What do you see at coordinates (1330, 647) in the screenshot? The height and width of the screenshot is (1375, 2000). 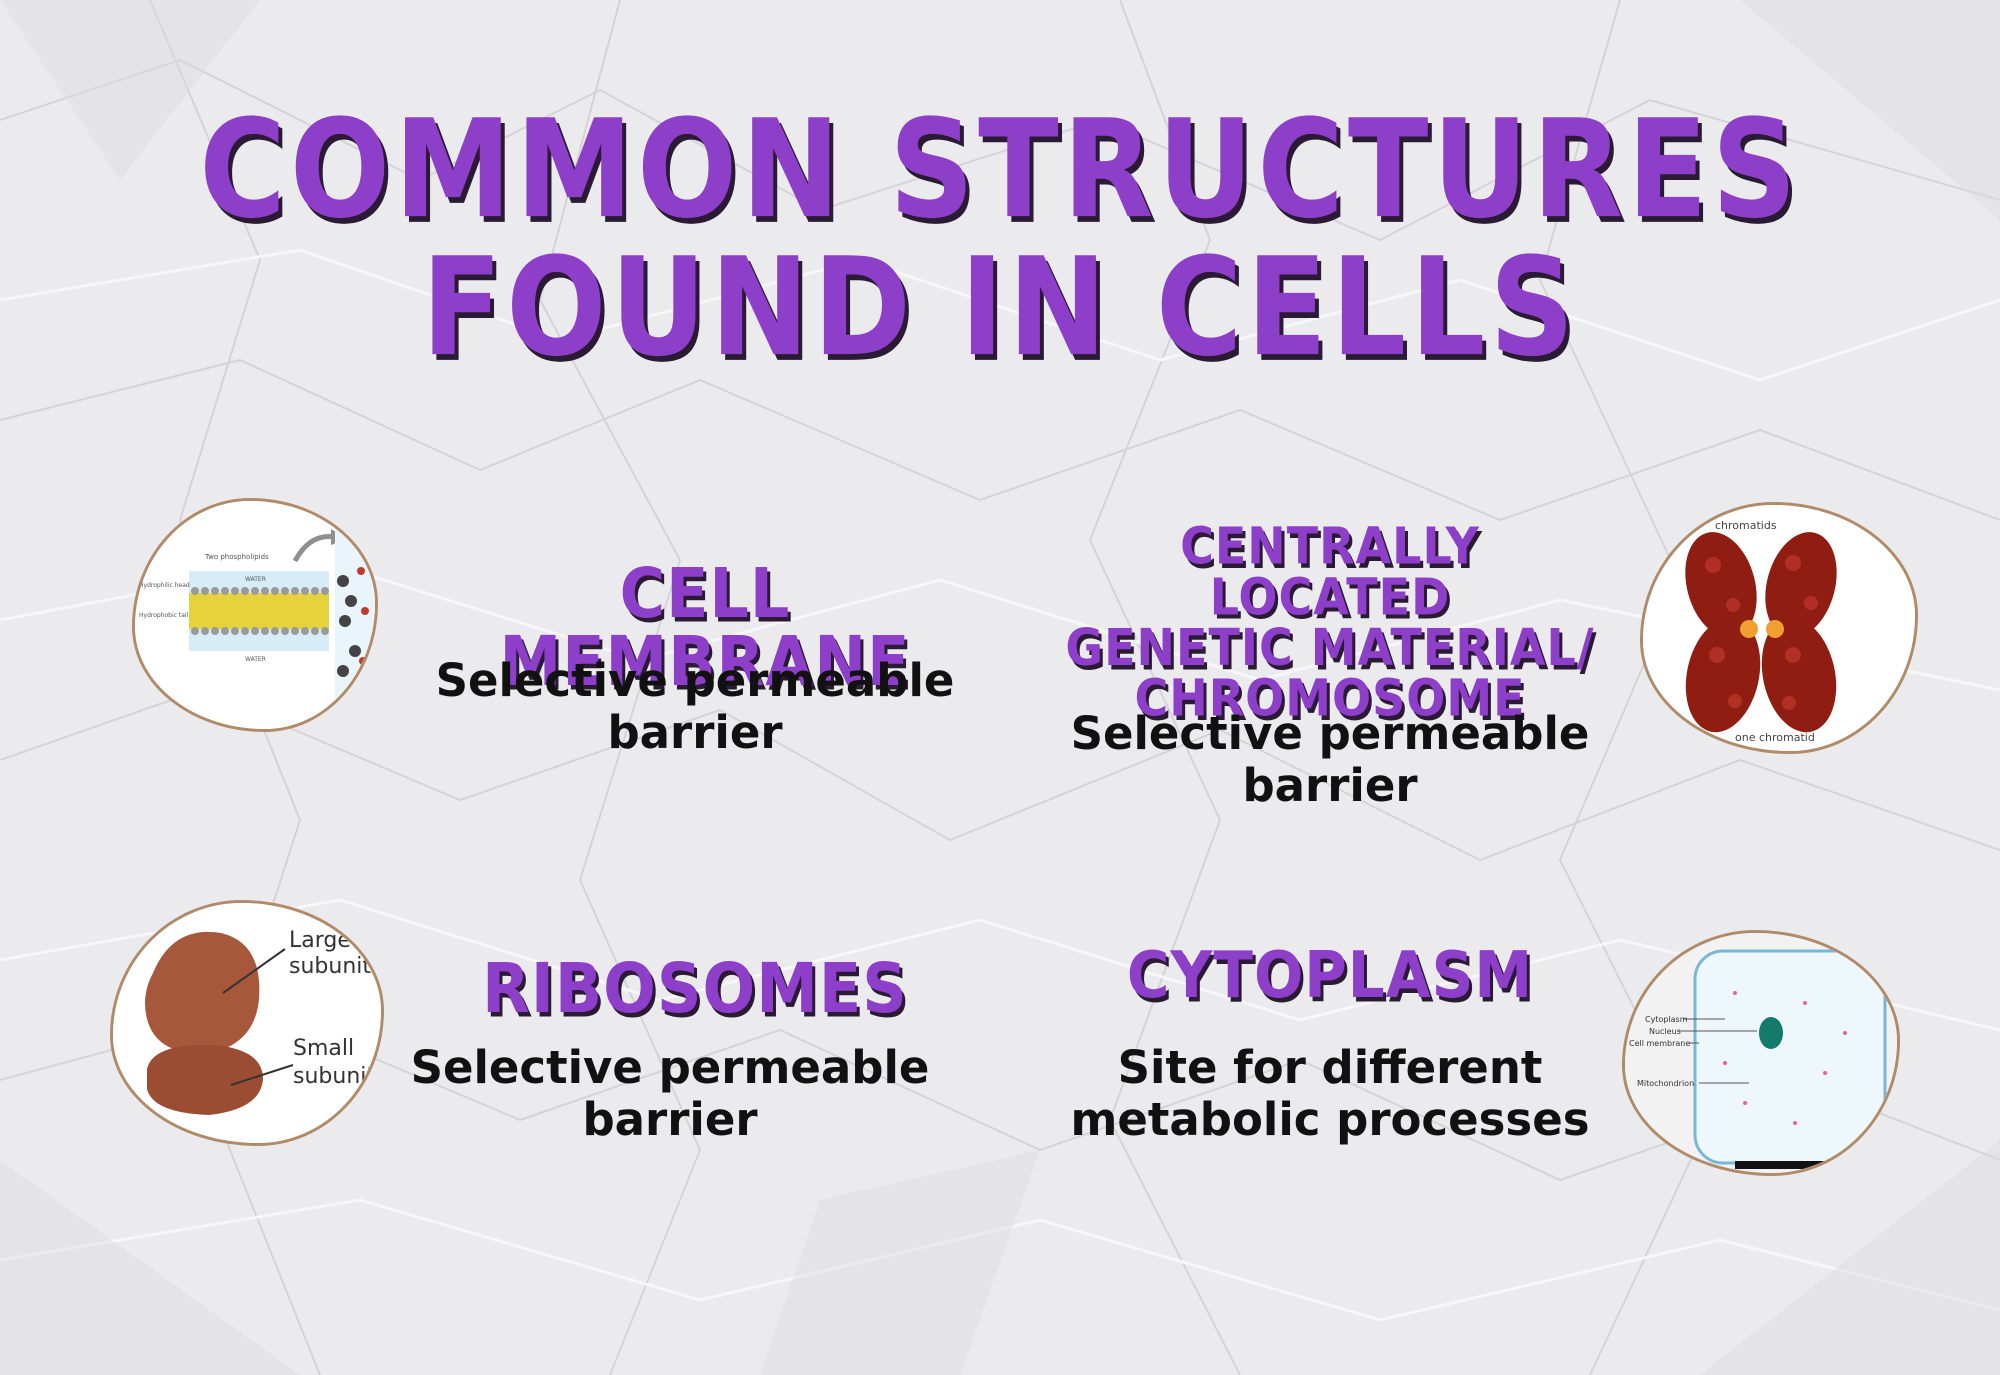 I see `chromosome-heading-line-2: GENETIC MATERIAL/` at bounding box center [1330, 647].